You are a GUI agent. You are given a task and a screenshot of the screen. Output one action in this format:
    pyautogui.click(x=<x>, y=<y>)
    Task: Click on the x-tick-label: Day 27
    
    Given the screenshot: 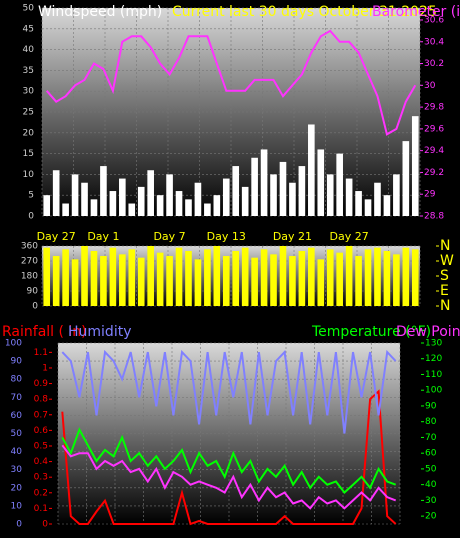 What is the action you would take?
    pyautogui.click(x=349, y=236)
    